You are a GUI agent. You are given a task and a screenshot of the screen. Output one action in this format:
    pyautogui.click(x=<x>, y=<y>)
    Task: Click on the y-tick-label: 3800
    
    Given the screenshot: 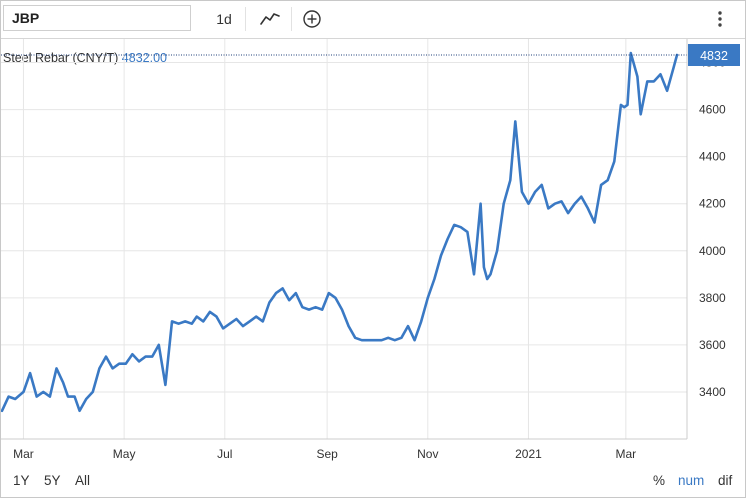 What is the action you would take?
    pyautogui.click(x=712, y=298)
    